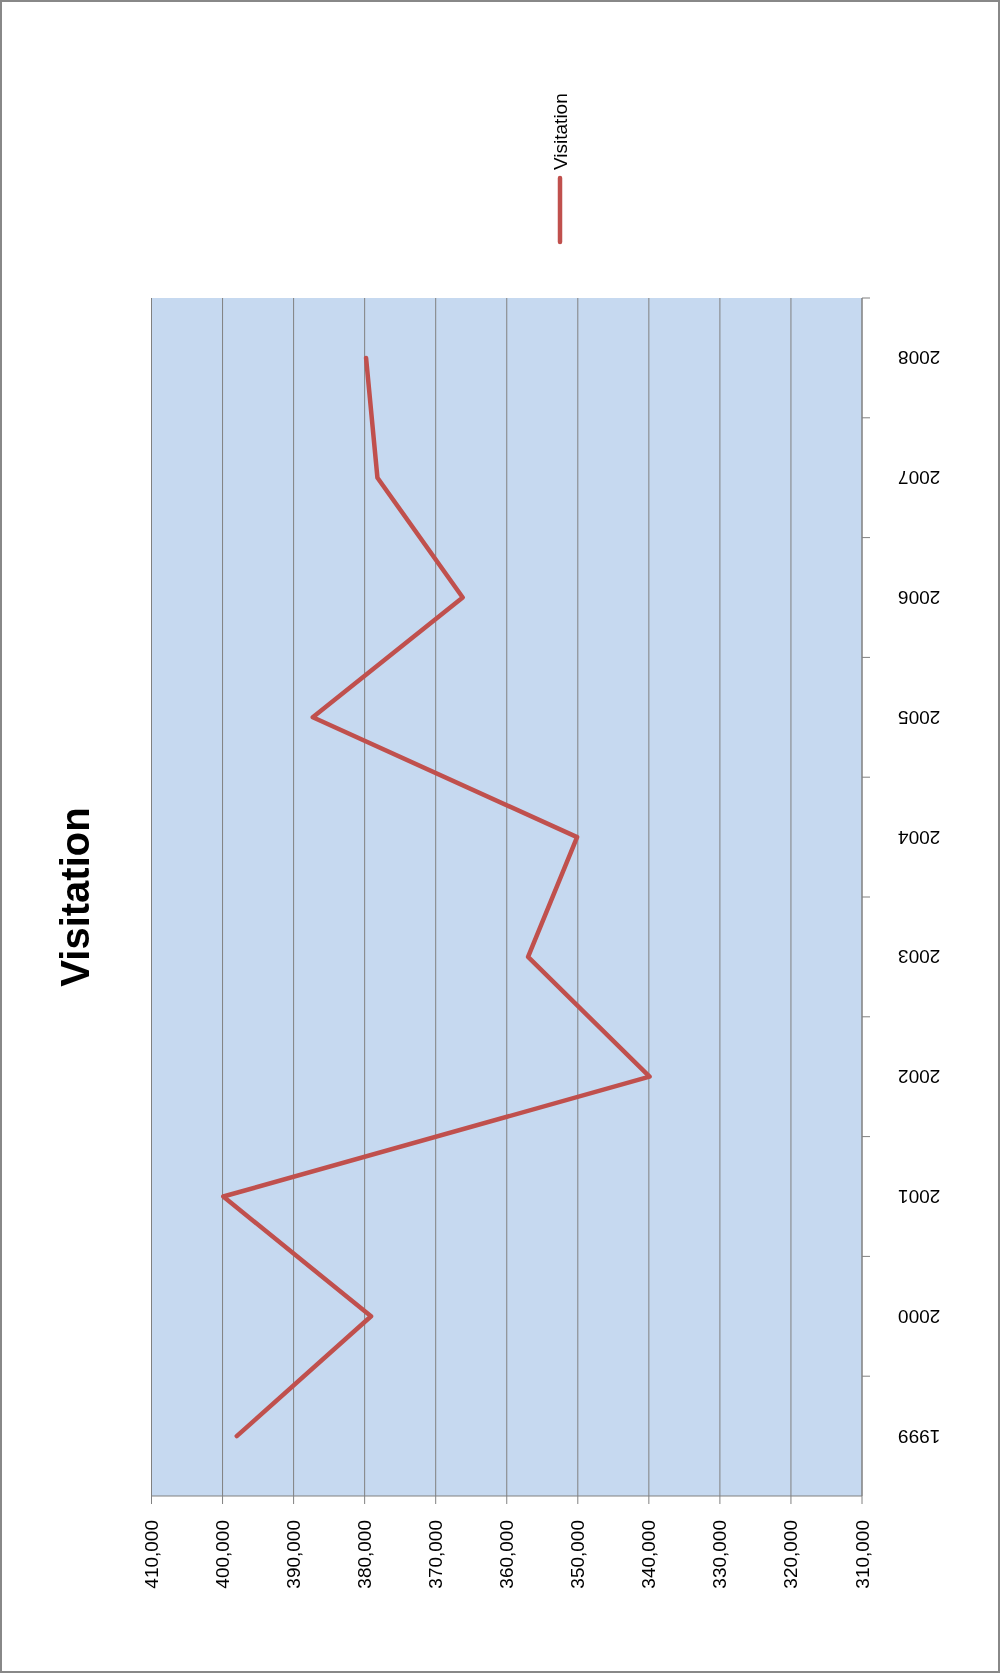 This screenshot has height=1673, width=1000. What do you see at coordinates (862, 1554) in the screenshot?
I see `x-tick-label: 310,000` at bounding box center [862, 1554].